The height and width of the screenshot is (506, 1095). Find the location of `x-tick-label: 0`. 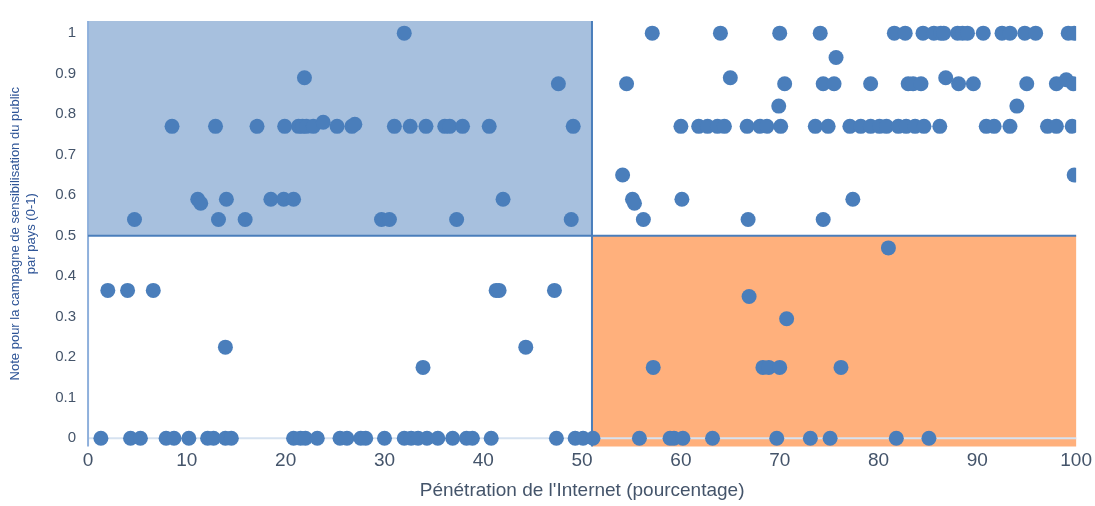

x-tick-label: 0 is located at coordinates (88, 460).